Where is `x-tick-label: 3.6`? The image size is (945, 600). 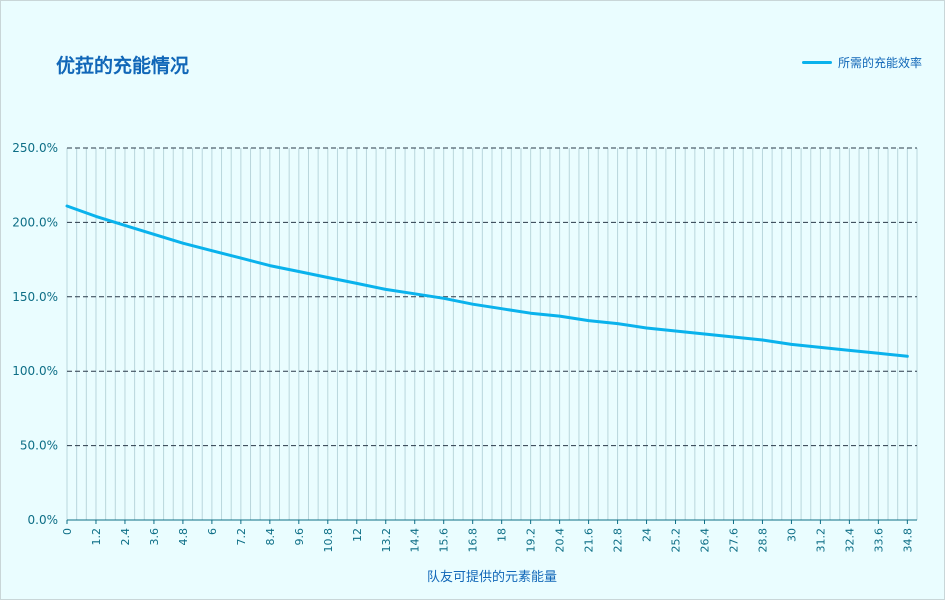
x-tick-label: 3.6 is located at coordinates (154, 537).